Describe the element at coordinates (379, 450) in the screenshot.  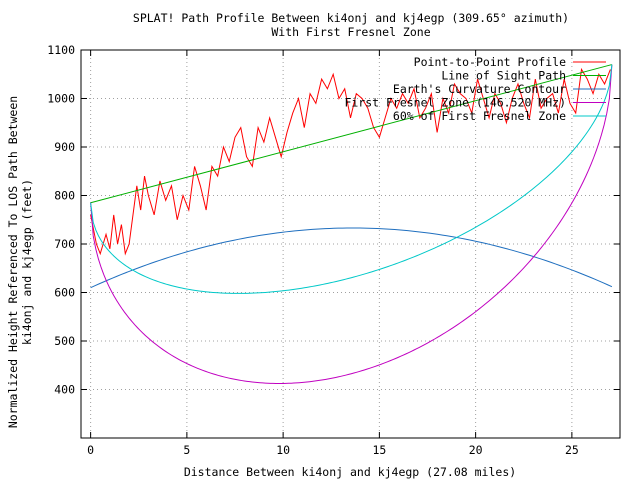
I see `x-tick-label: 15` at that location.